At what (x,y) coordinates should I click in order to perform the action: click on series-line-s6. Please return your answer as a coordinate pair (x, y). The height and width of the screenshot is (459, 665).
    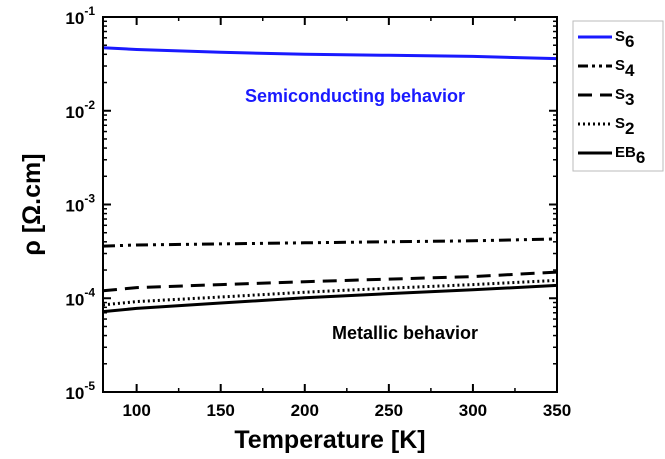
    Looking at the image, I should click on (330, 53).